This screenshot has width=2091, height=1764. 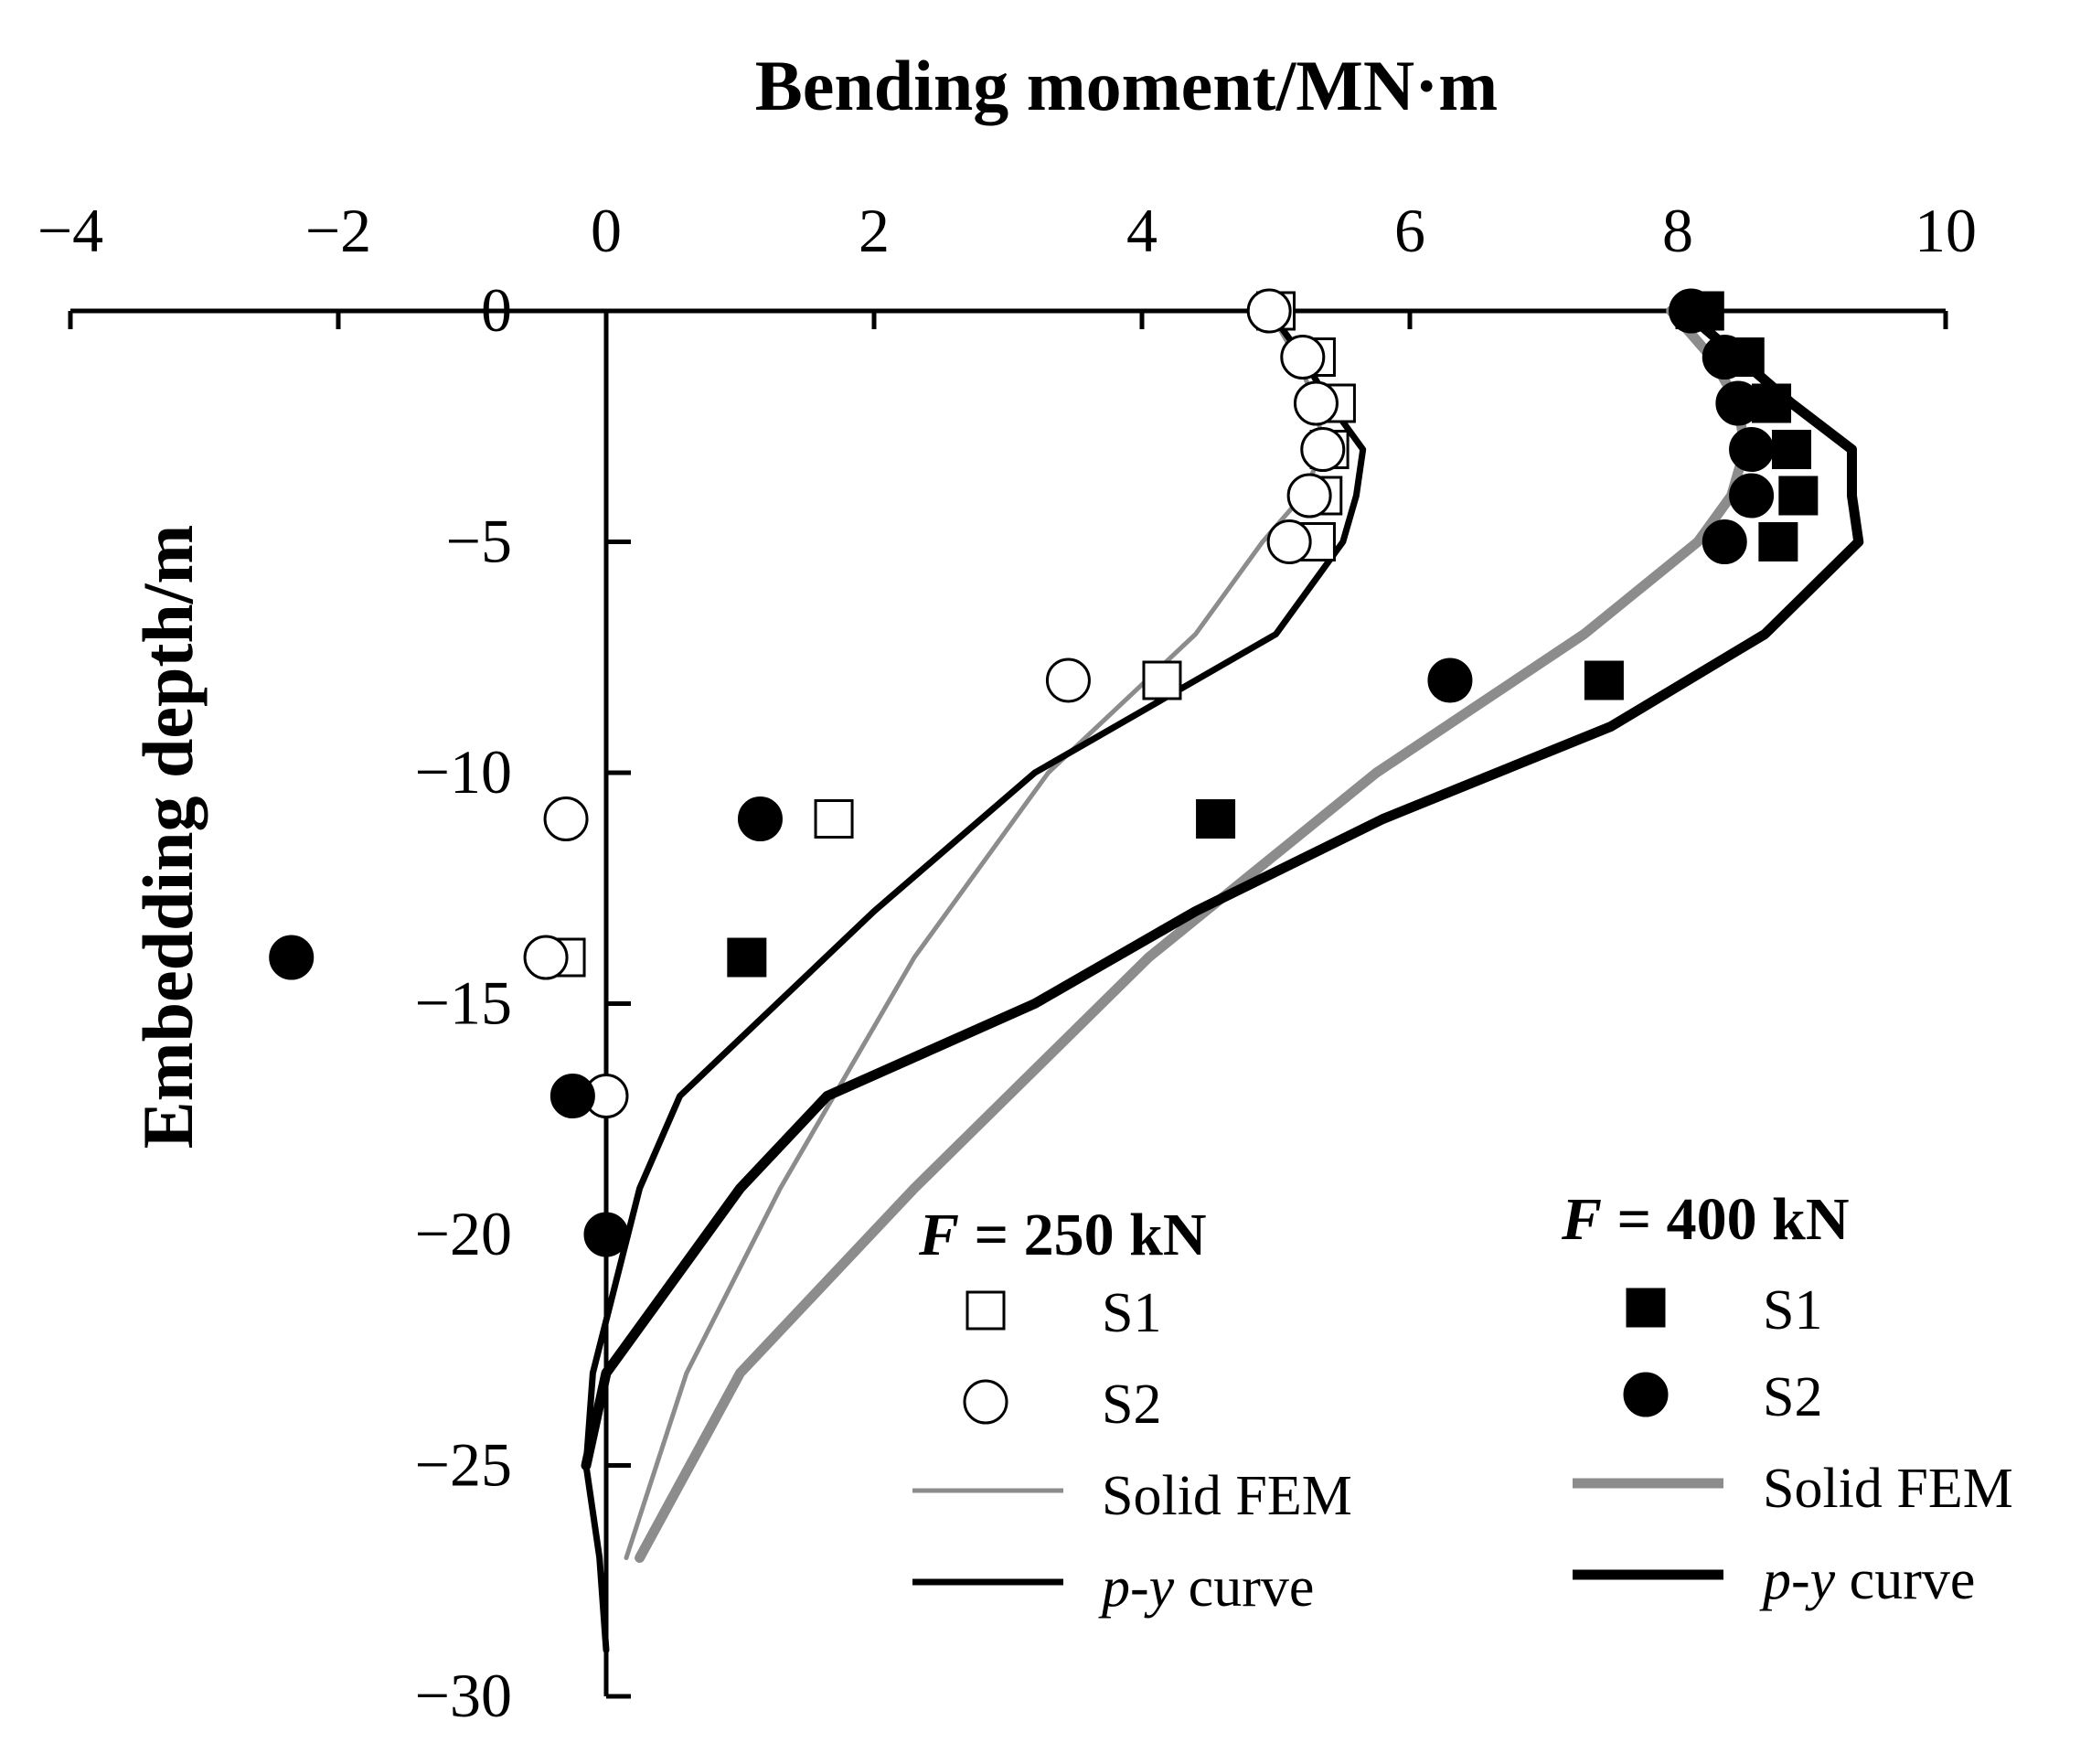 I want to click on y-tick-label: 0, so click(x=496, y=310).